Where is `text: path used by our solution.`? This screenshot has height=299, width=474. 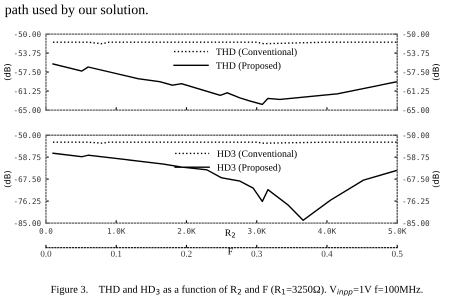 text: path used by our solution. is located at coordinates (76, 11).